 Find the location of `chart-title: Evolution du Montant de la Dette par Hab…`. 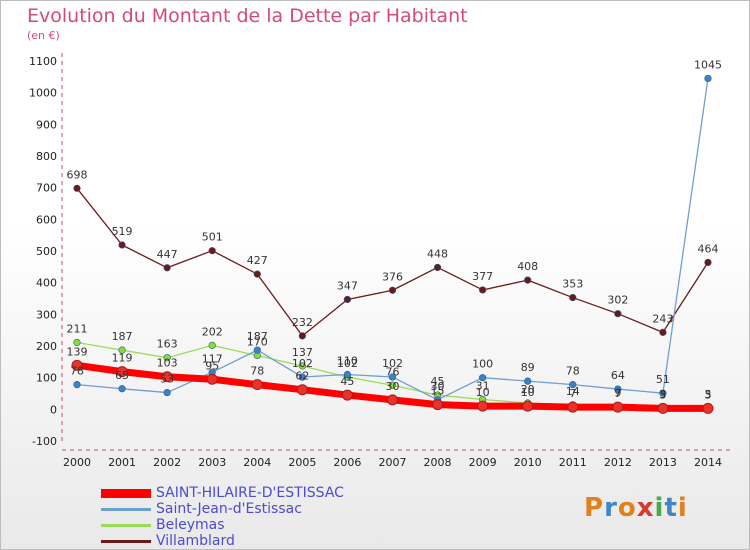

chart-title: Evolution du Montant de la Dette par Hab… is located at coordinates (247, 16).